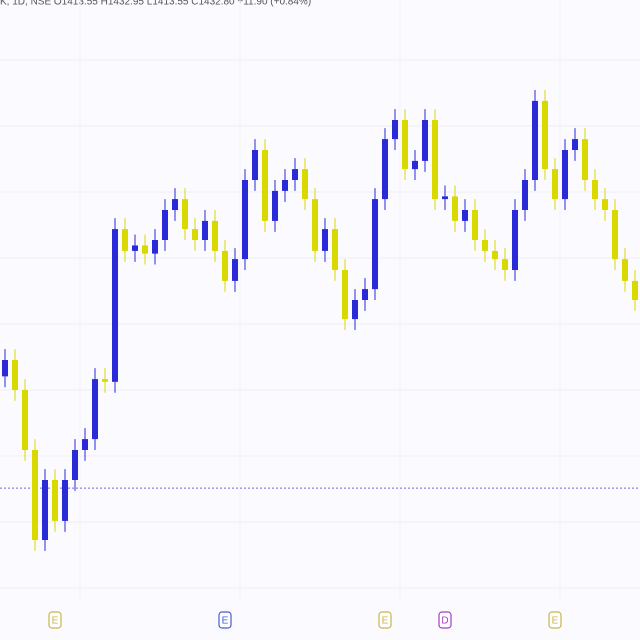 The image size is (640, 640). I want to click on event-label: D, so click(444, 621).